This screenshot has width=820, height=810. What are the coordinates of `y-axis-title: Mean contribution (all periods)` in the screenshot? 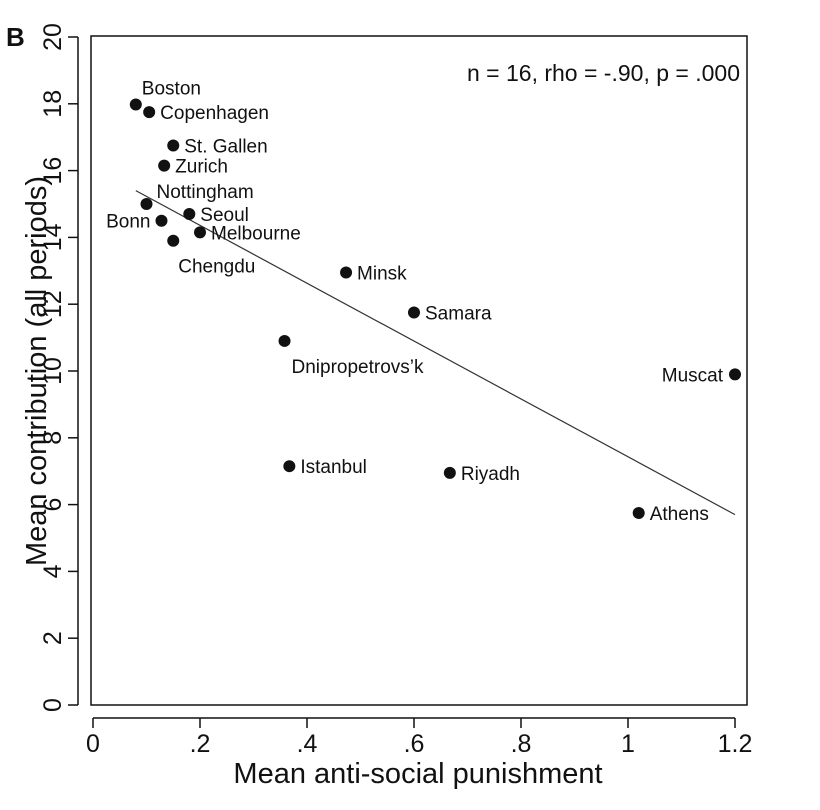 It's located at (37, 371).